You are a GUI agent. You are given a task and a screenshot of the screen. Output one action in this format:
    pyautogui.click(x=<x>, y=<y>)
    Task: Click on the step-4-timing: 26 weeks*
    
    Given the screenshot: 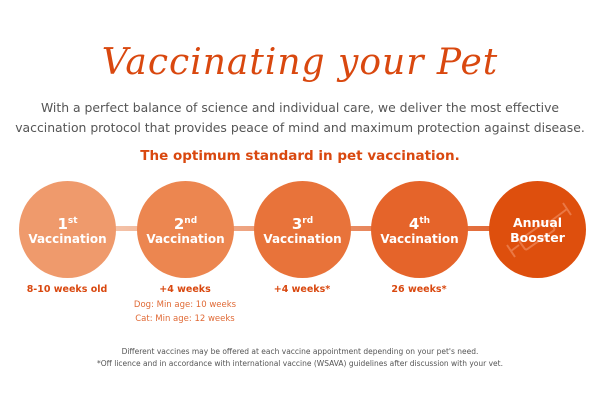 What is the action you would take?
    pyautogui.click(x=419, y=289)
    